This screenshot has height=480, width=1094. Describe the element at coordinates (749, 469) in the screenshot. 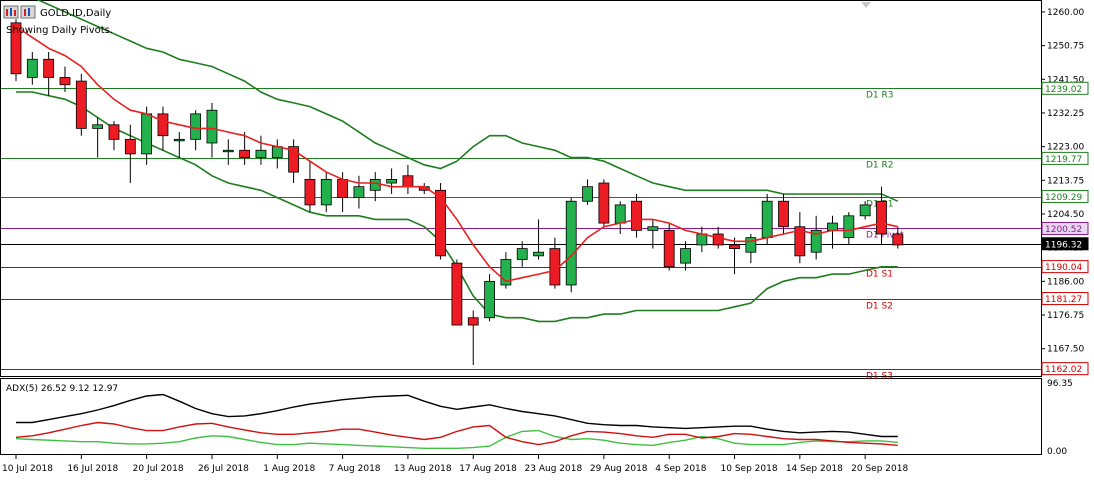

I see `date-tick-label: 10 Sep 2018` at that location.